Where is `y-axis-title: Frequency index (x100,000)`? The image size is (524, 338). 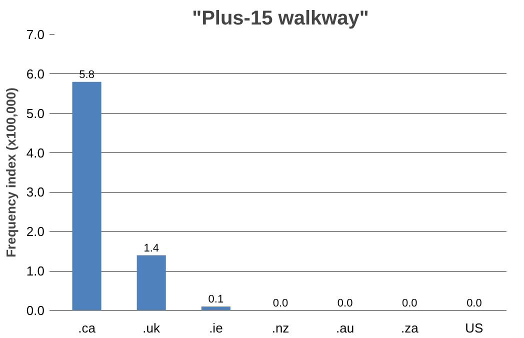
y-axis-title: Frequency index (x100,000) is located at coordinates (10, 173).